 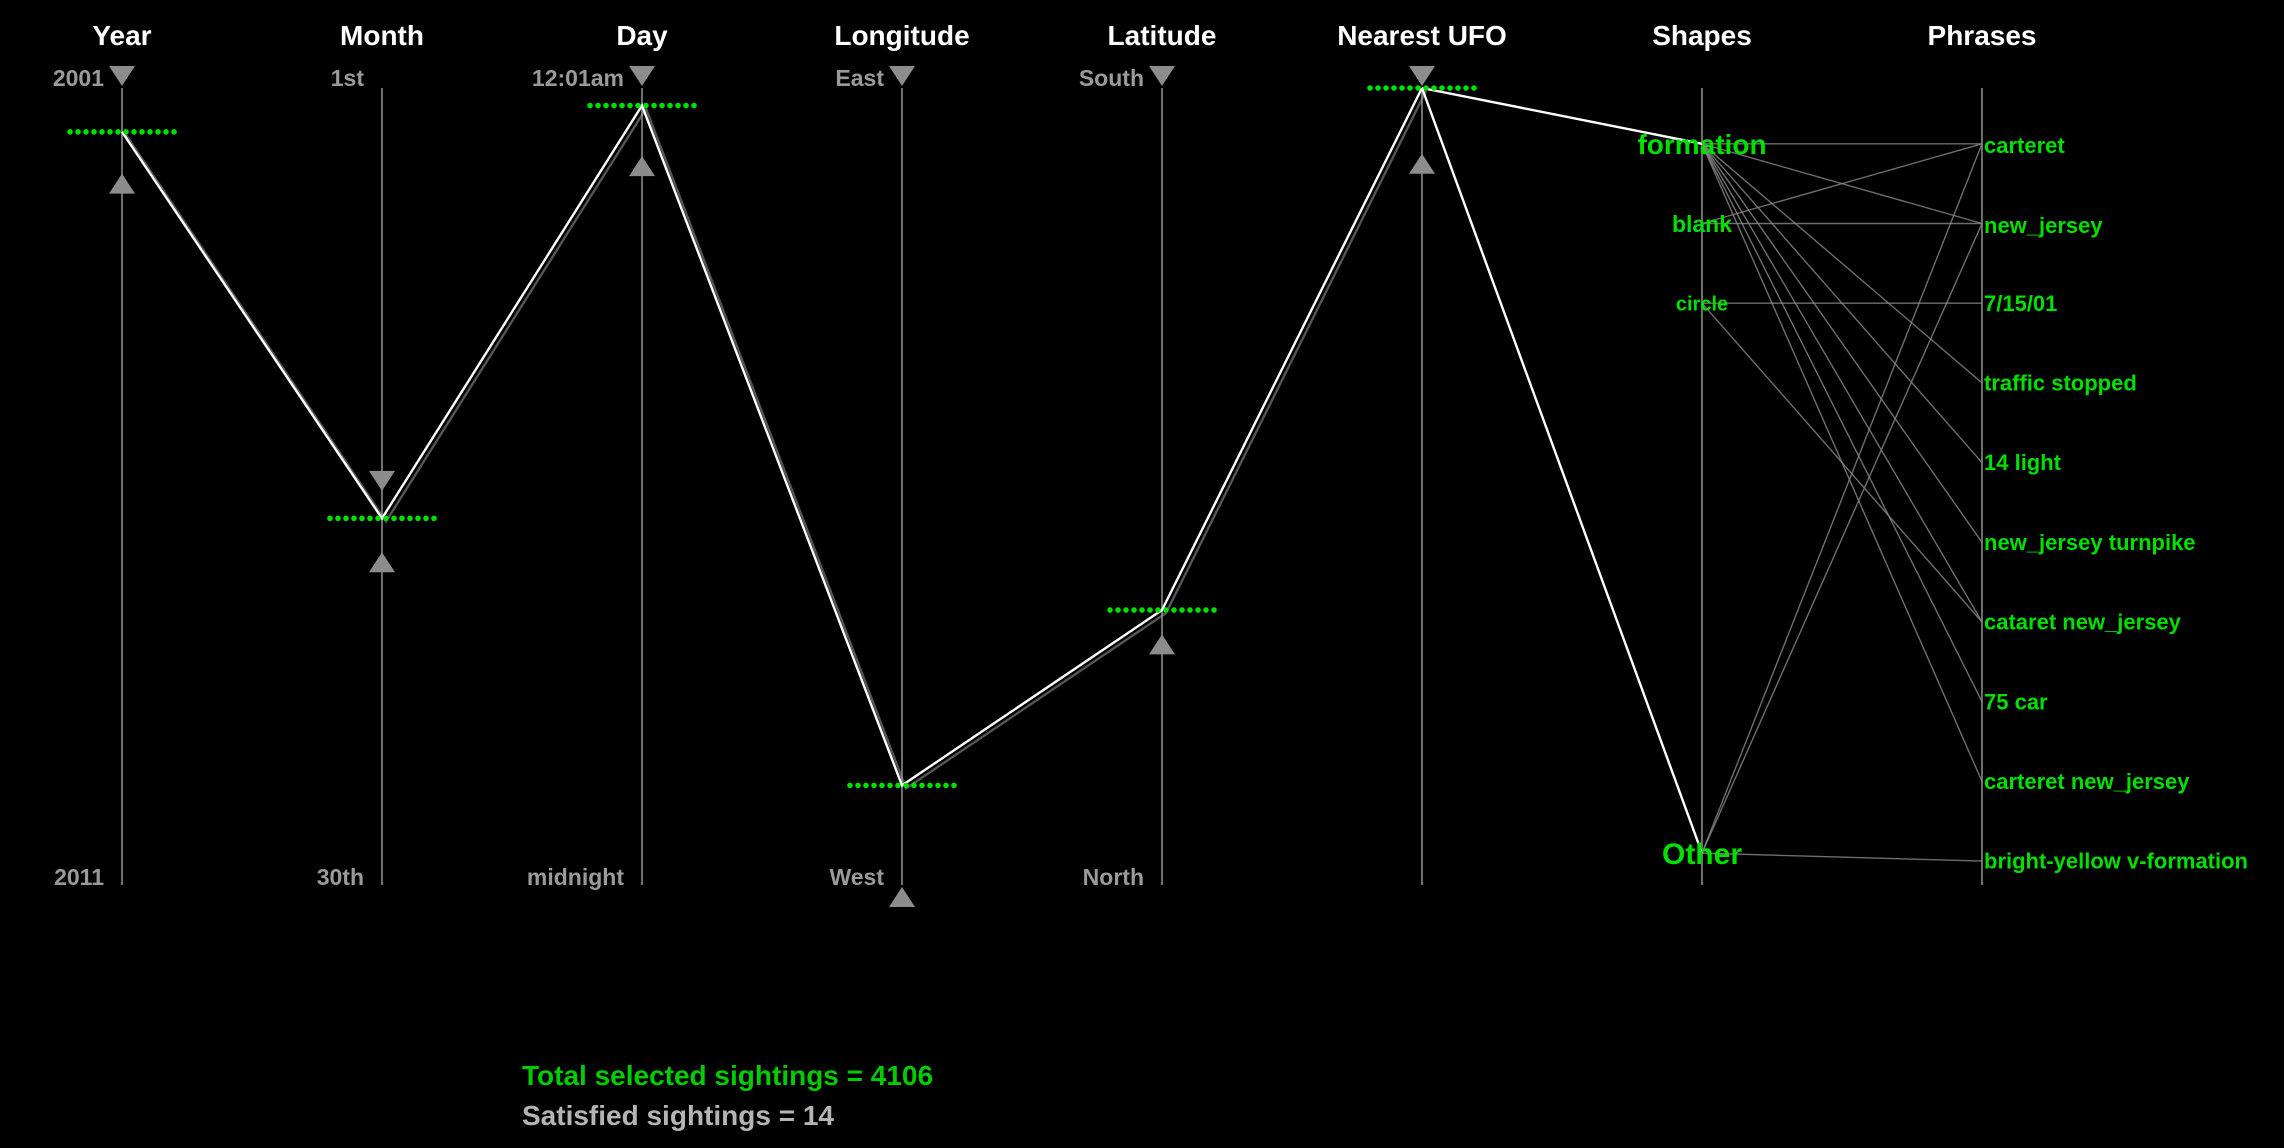 I want to click on nearest_ufo-bottom-handle-triangle-up-icon, so click(x=1422, y=163).